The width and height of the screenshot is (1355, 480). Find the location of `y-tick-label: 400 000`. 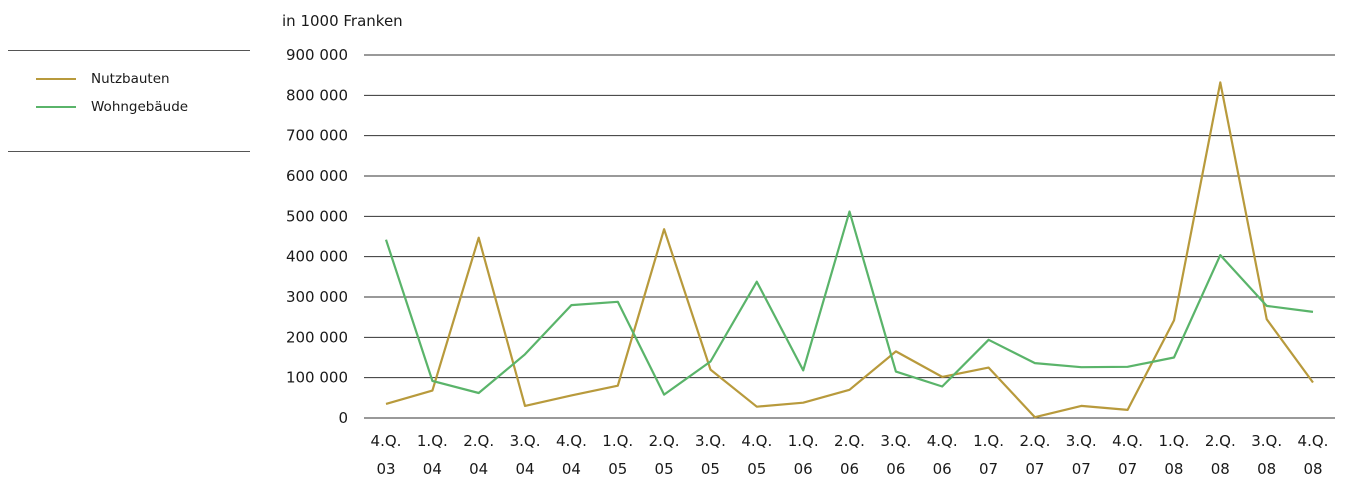

y-tick-label: 400 000 is located at coordinates (317, 257).